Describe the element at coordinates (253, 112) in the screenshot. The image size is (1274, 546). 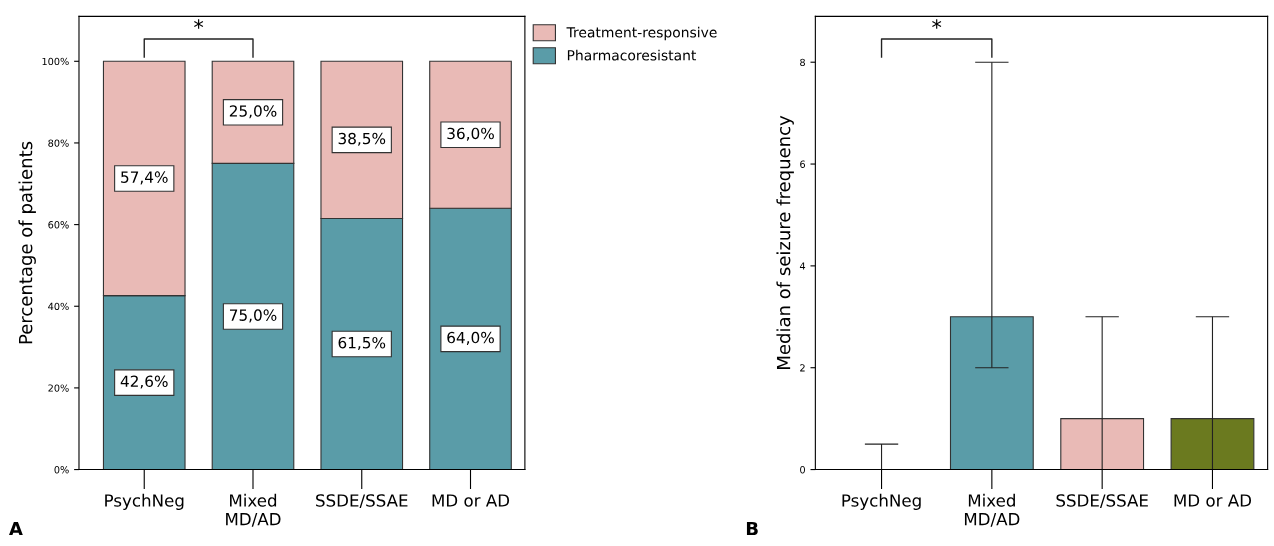
I see `data-label: 25,0%` at that location.